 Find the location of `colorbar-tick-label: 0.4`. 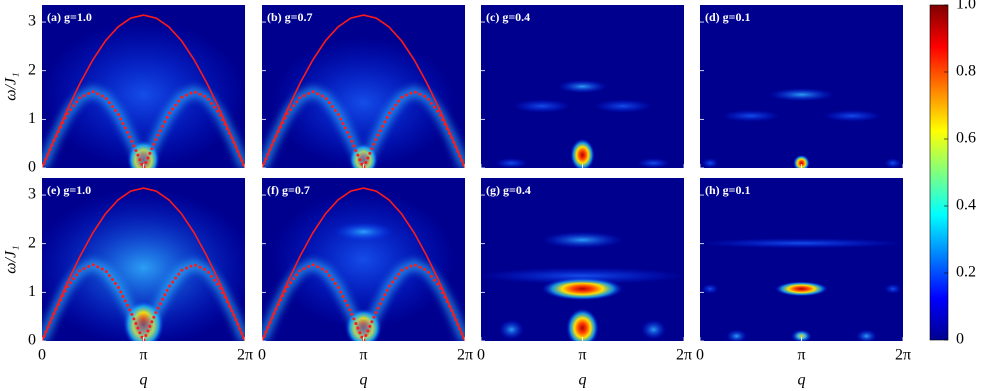

colorbar-tick-label: 0.4 is located at coordinates (966, 205).